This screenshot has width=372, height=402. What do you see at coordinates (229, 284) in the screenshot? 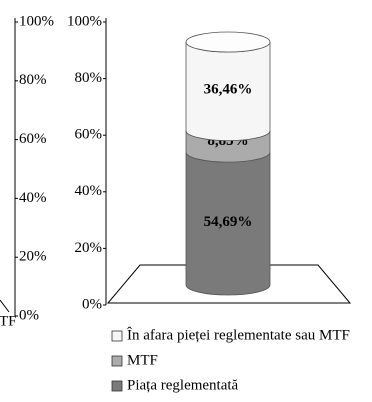
I see `floor` at bounding box center [229, 284].